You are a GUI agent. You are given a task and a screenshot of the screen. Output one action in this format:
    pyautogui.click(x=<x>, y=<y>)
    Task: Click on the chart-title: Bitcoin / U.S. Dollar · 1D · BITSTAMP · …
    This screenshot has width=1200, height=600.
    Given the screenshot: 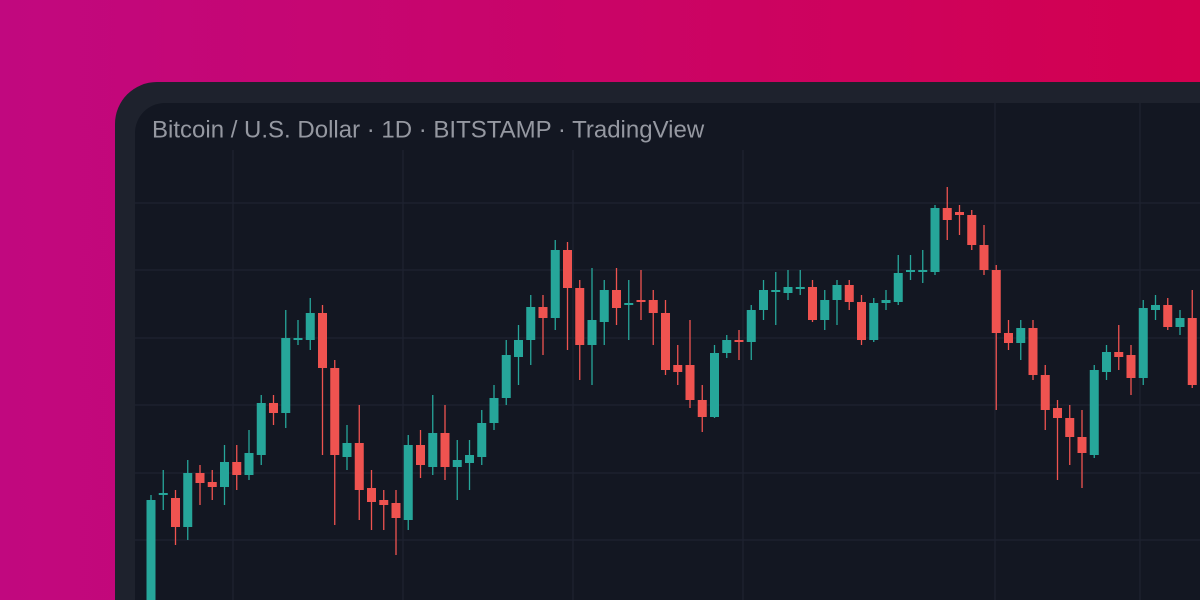 What is the action you would take?
    pyautogui.click(x=428, y=129)
    